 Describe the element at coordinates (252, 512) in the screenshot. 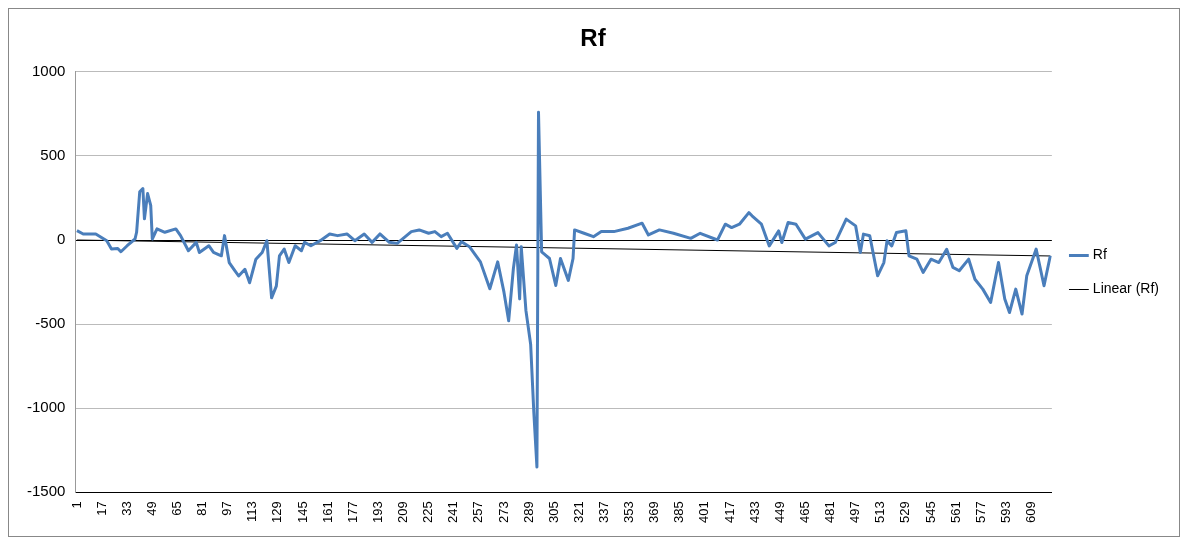

I see `x-tick-label: 113` at that location.